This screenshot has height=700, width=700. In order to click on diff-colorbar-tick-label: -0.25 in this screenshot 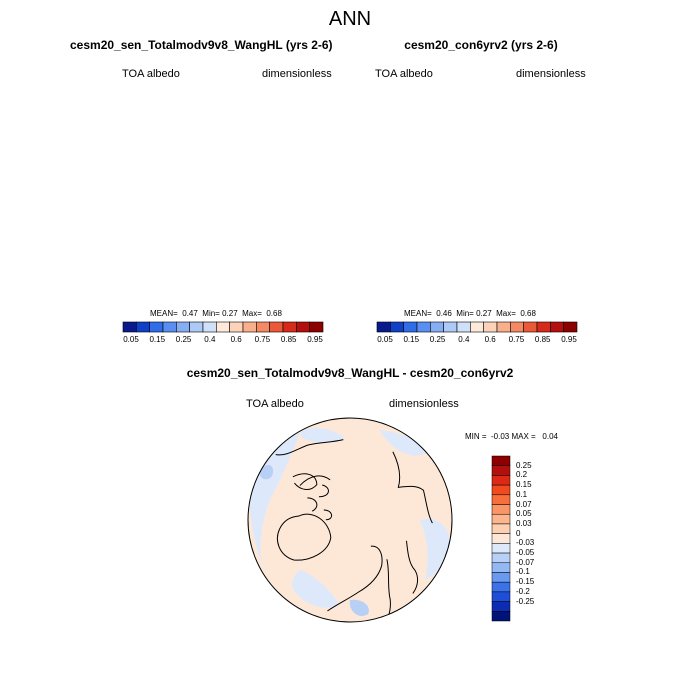, I will do `click(525, 601)`.